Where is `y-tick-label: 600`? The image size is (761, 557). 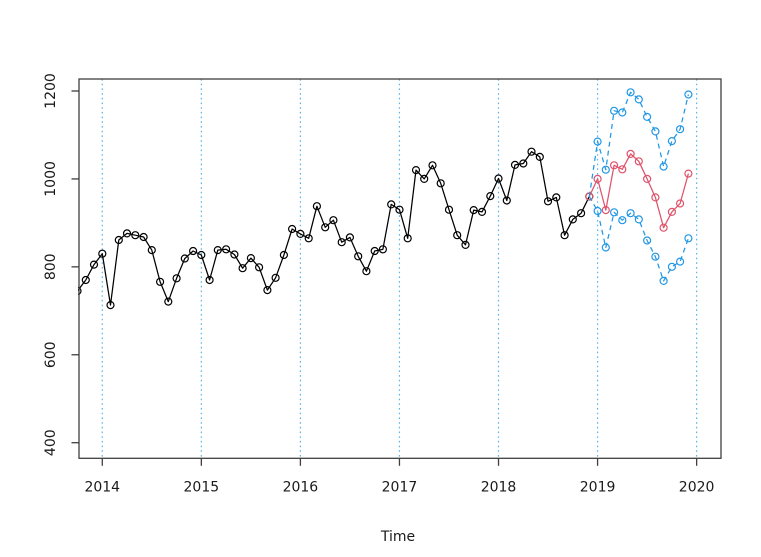
y-tick-label: 600 is located at coordinates (51, 354).